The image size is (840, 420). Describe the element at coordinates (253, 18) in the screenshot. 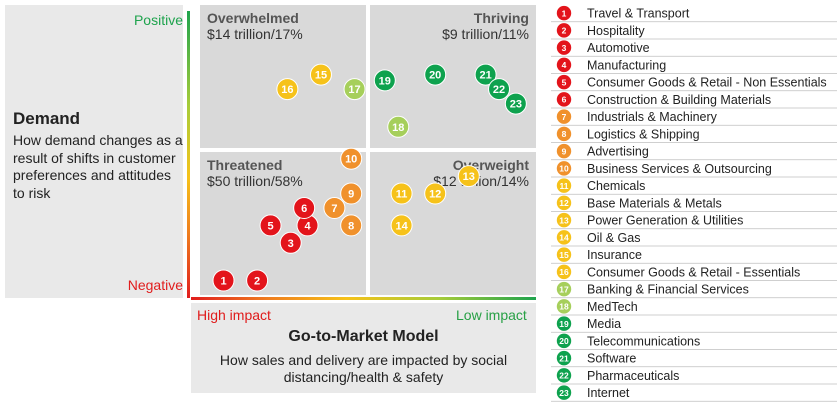

I see `quadrant-overwhelmed-title: Overwhelmed` at that location.